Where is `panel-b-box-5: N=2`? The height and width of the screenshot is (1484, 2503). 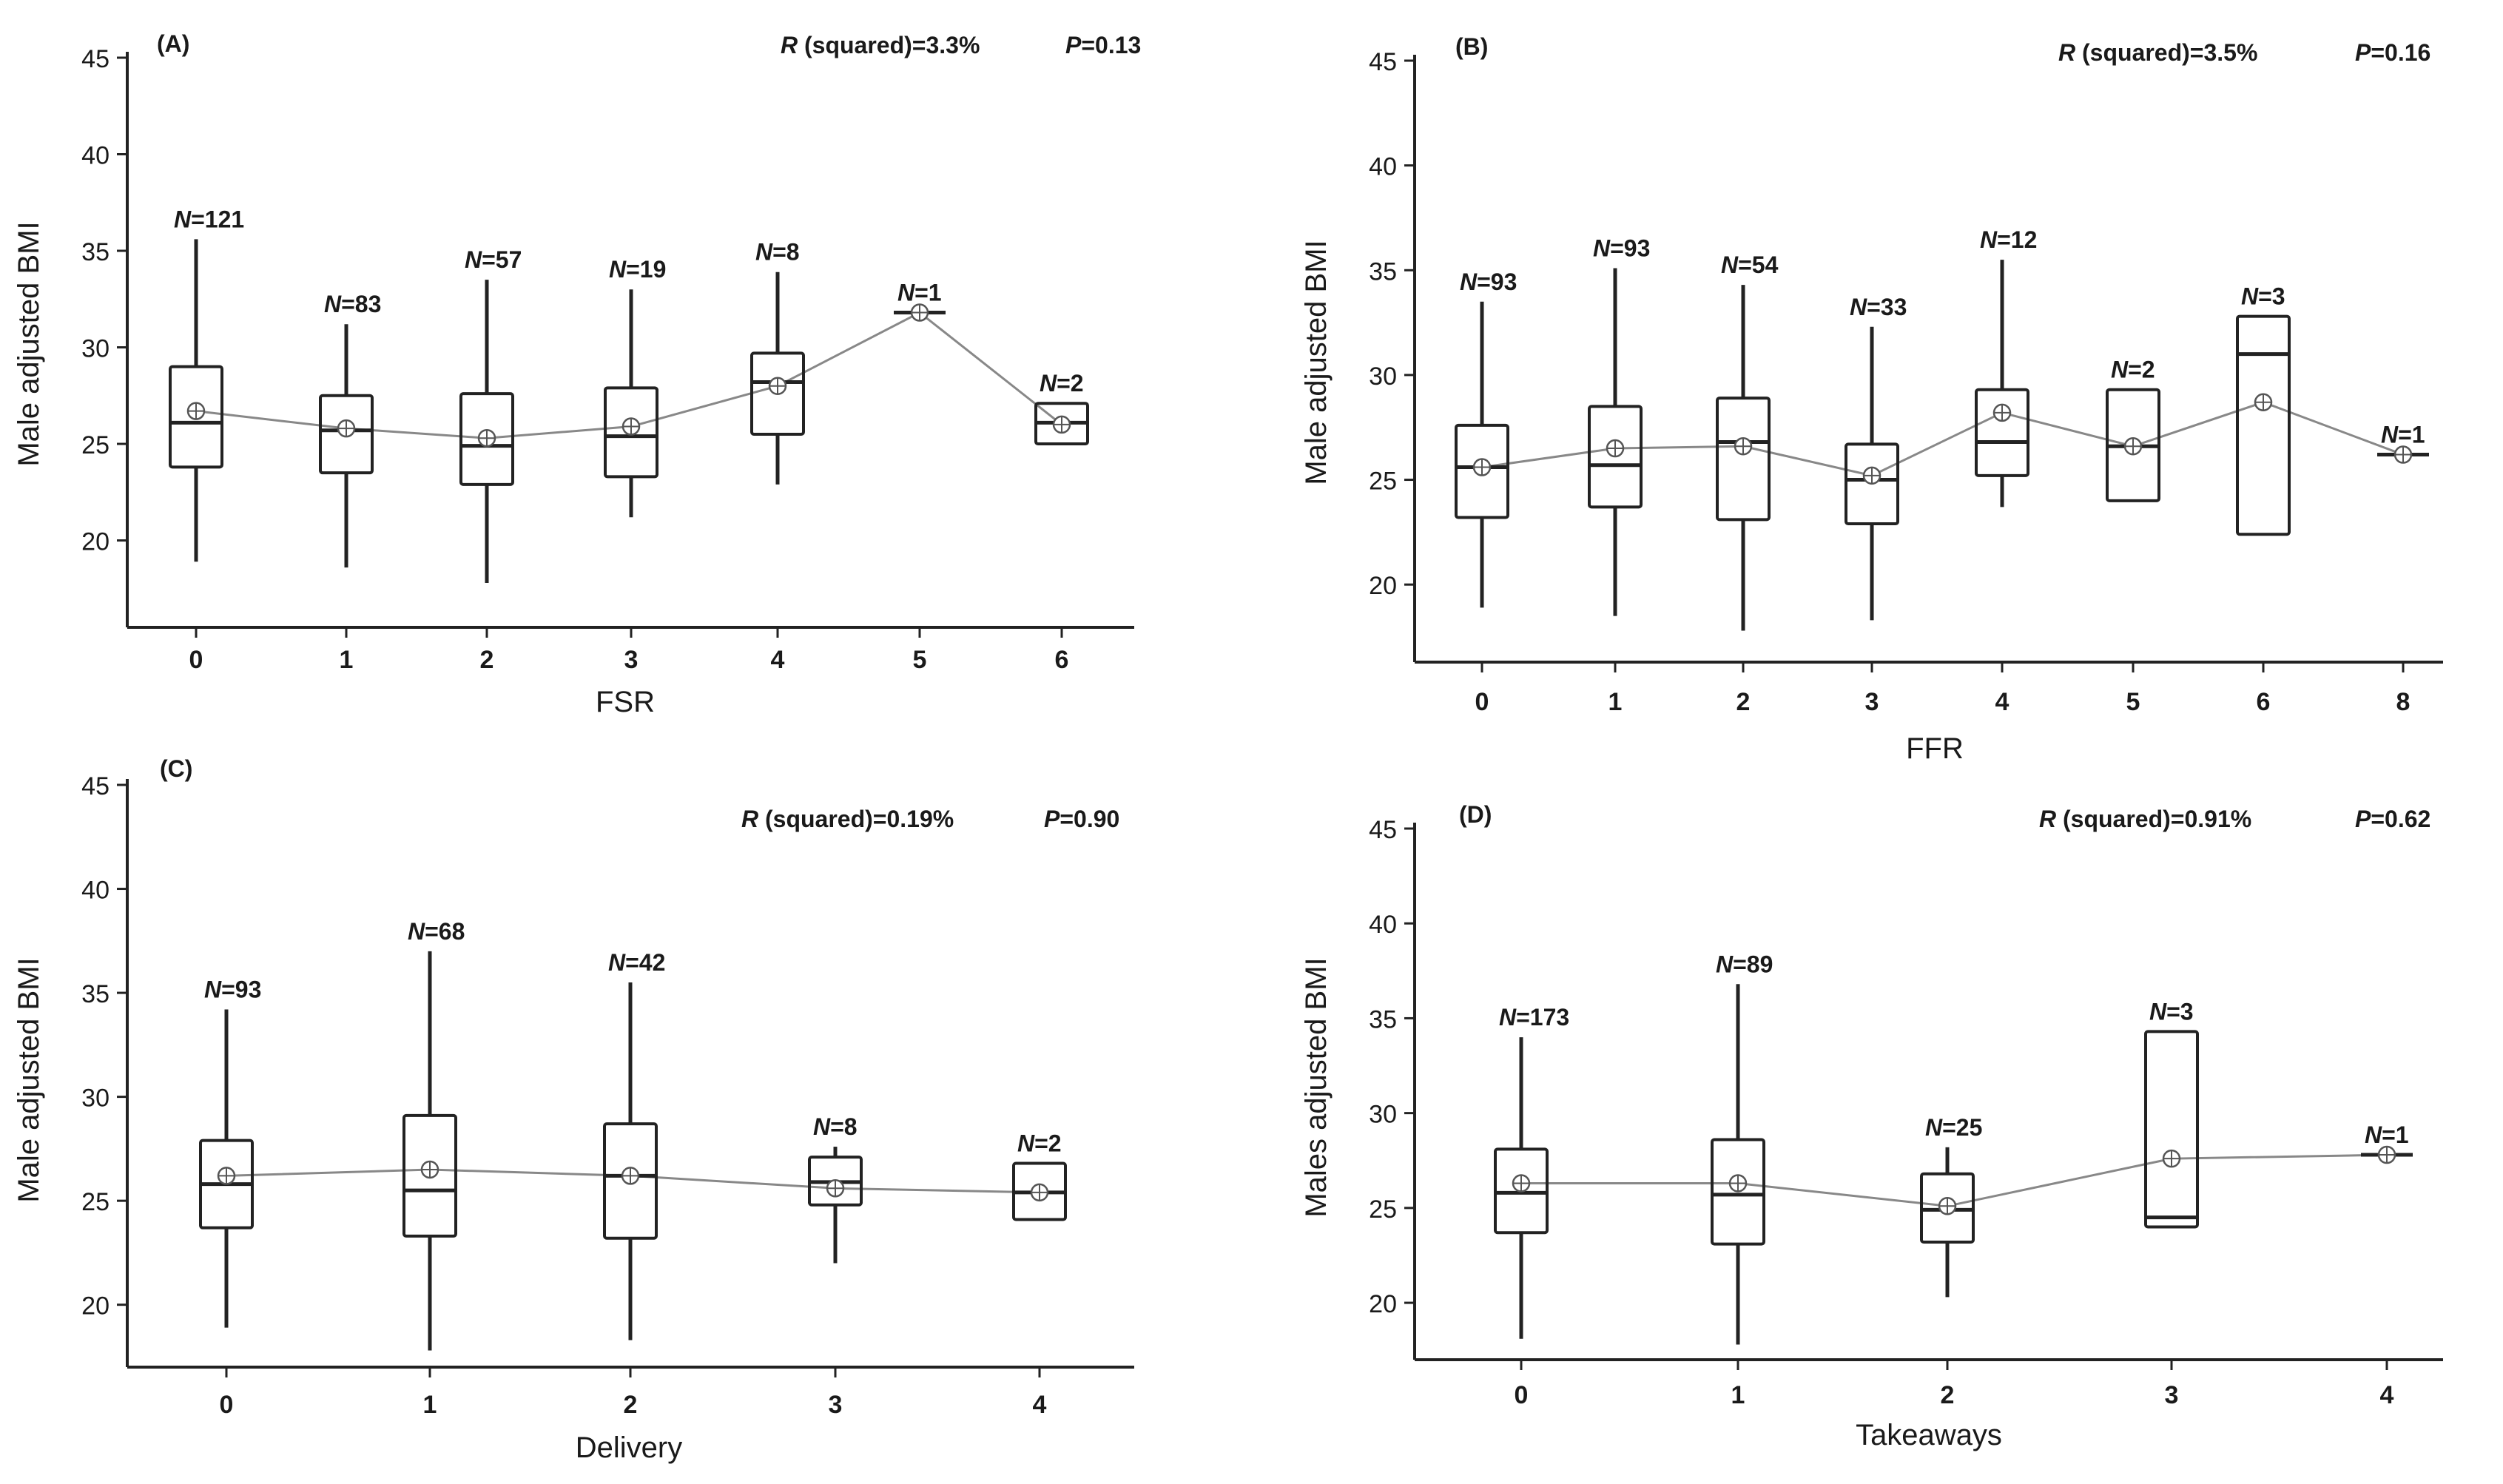
panel-b-box-5: N=2 is located at coordinates (2133, 429).